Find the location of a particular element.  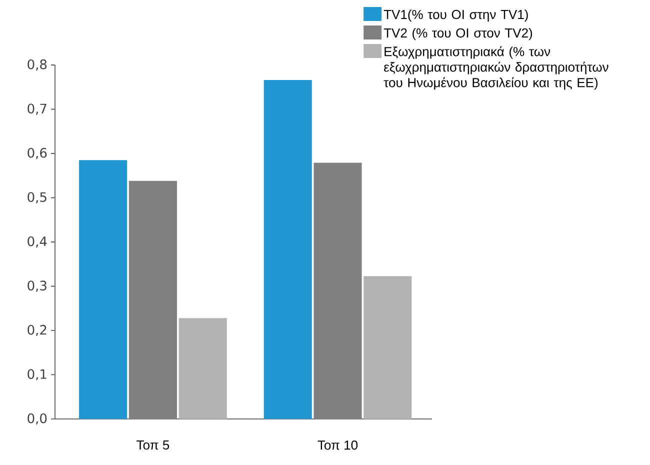

y-tick-label: 0,5 is located at coordinates (37, 198).